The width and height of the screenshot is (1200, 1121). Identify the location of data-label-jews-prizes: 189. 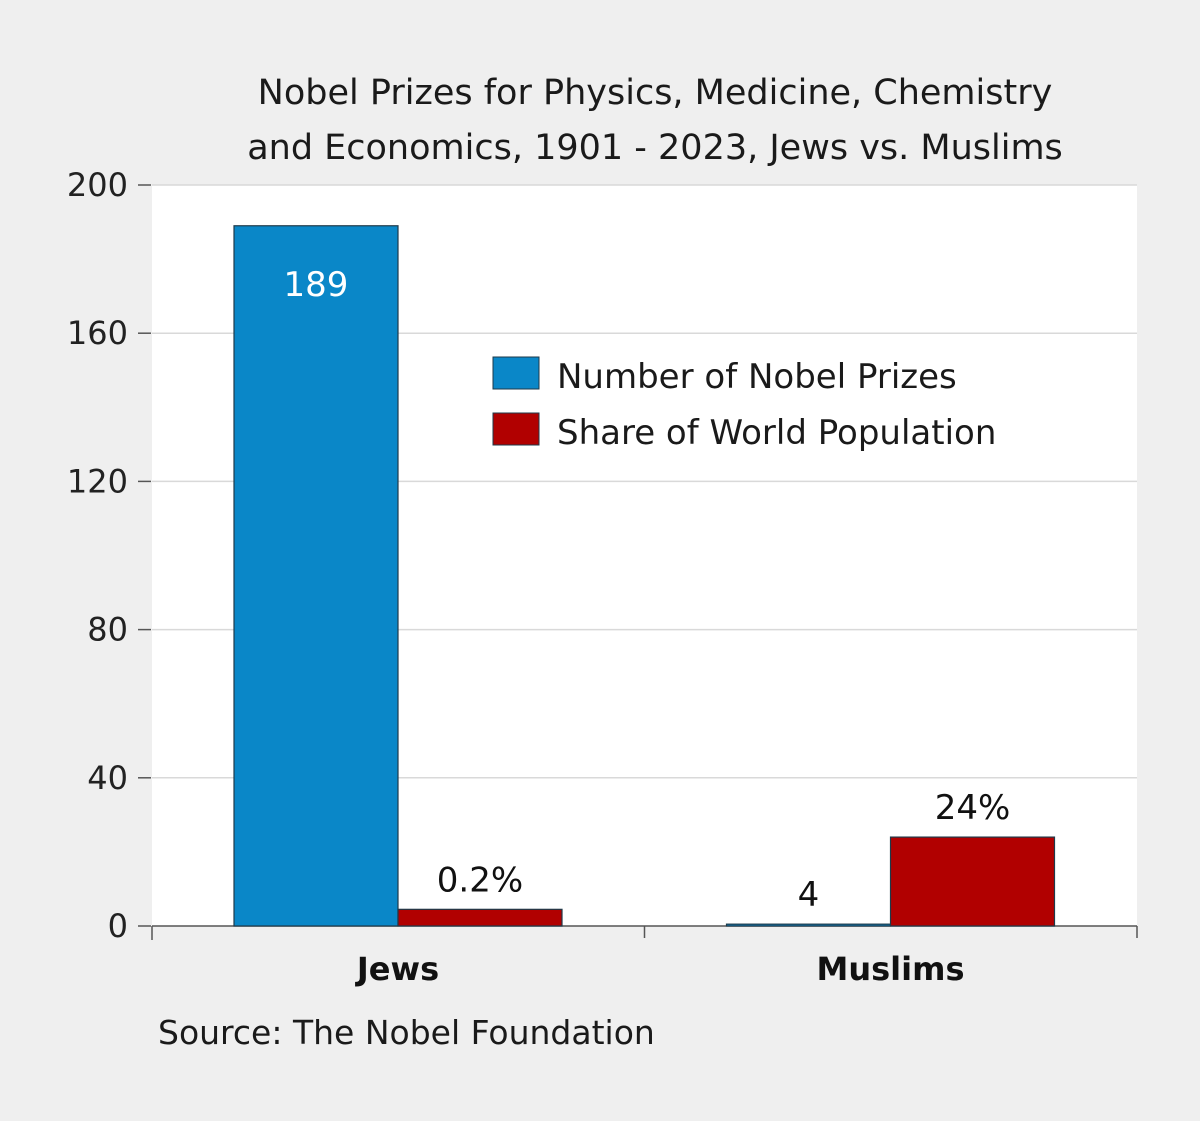
(316, 285).